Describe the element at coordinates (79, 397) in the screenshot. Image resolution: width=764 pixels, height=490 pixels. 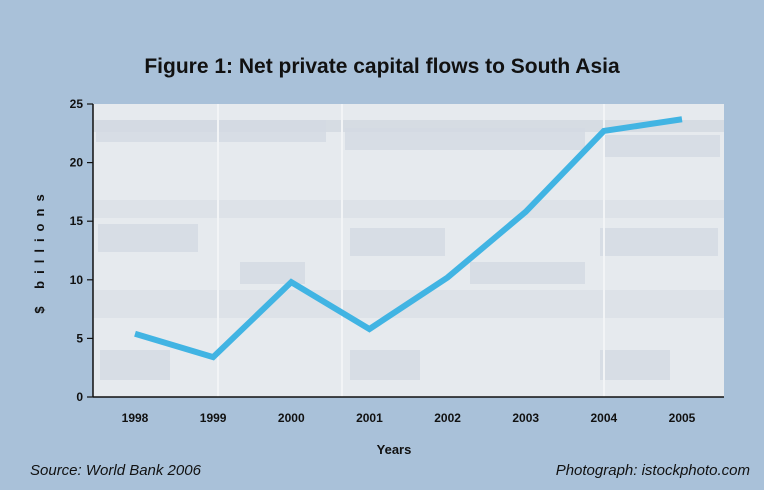
I see `y-tick-label: 0` at that location.